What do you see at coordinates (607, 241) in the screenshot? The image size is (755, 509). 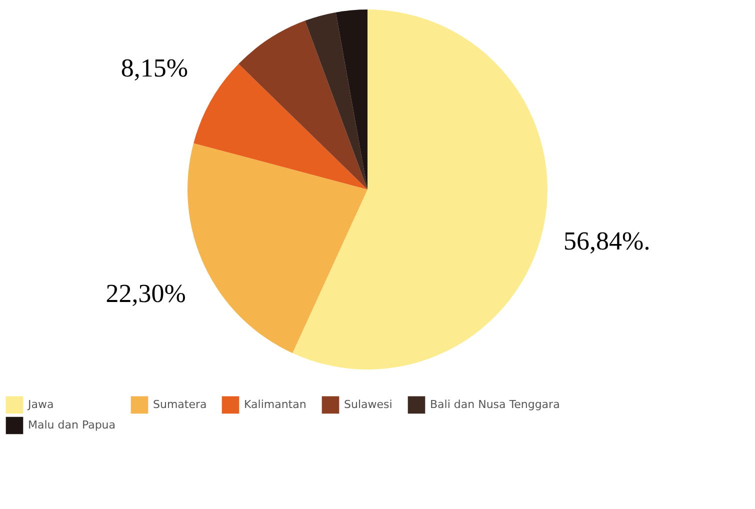 I see `data-label: 56,84%.` at bounding box center [607, 241].